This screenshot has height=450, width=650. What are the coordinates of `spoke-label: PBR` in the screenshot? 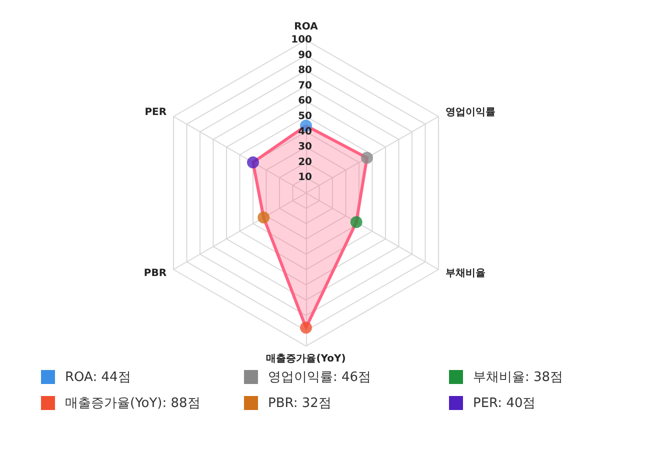 It's located at (155, 273).